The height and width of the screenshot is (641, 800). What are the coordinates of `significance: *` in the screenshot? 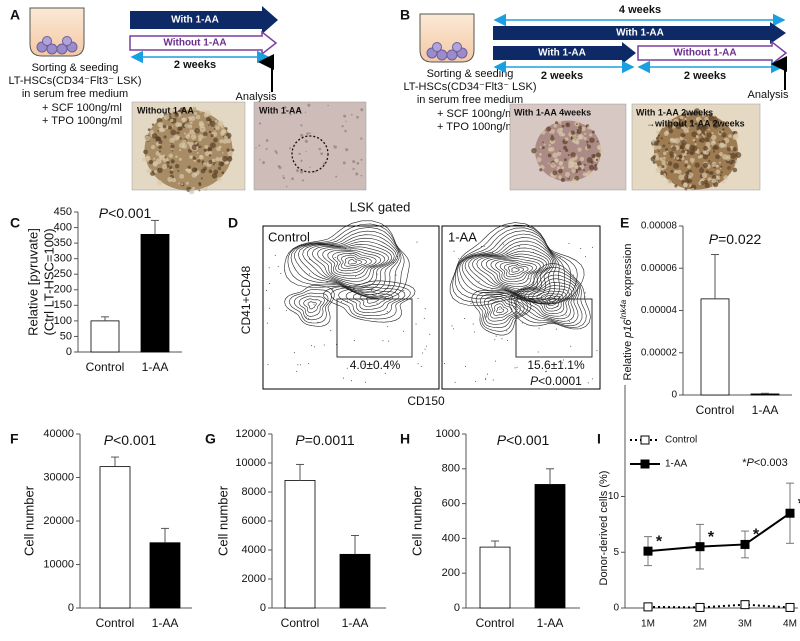 It's located at (659, 541).